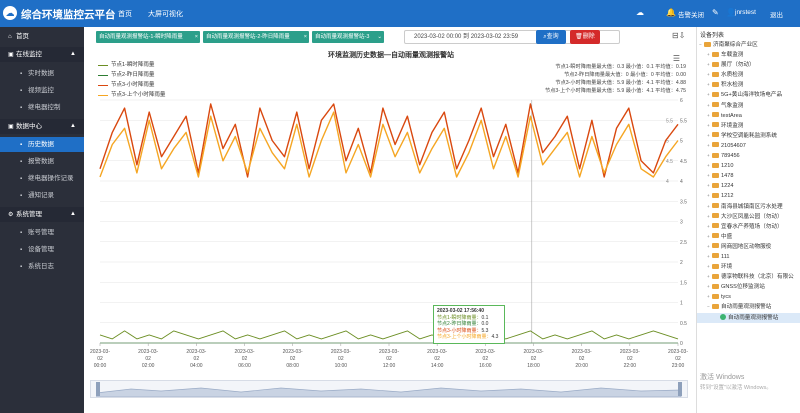  I want to click on folder-icon, so click(715, 216).